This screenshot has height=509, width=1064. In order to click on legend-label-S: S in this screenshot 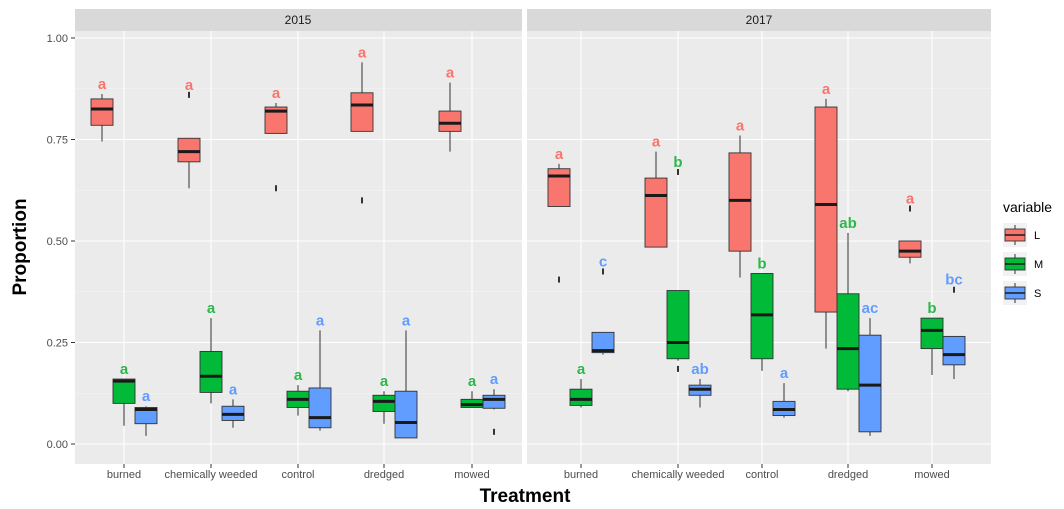, I will do `click(1037, 294)`.